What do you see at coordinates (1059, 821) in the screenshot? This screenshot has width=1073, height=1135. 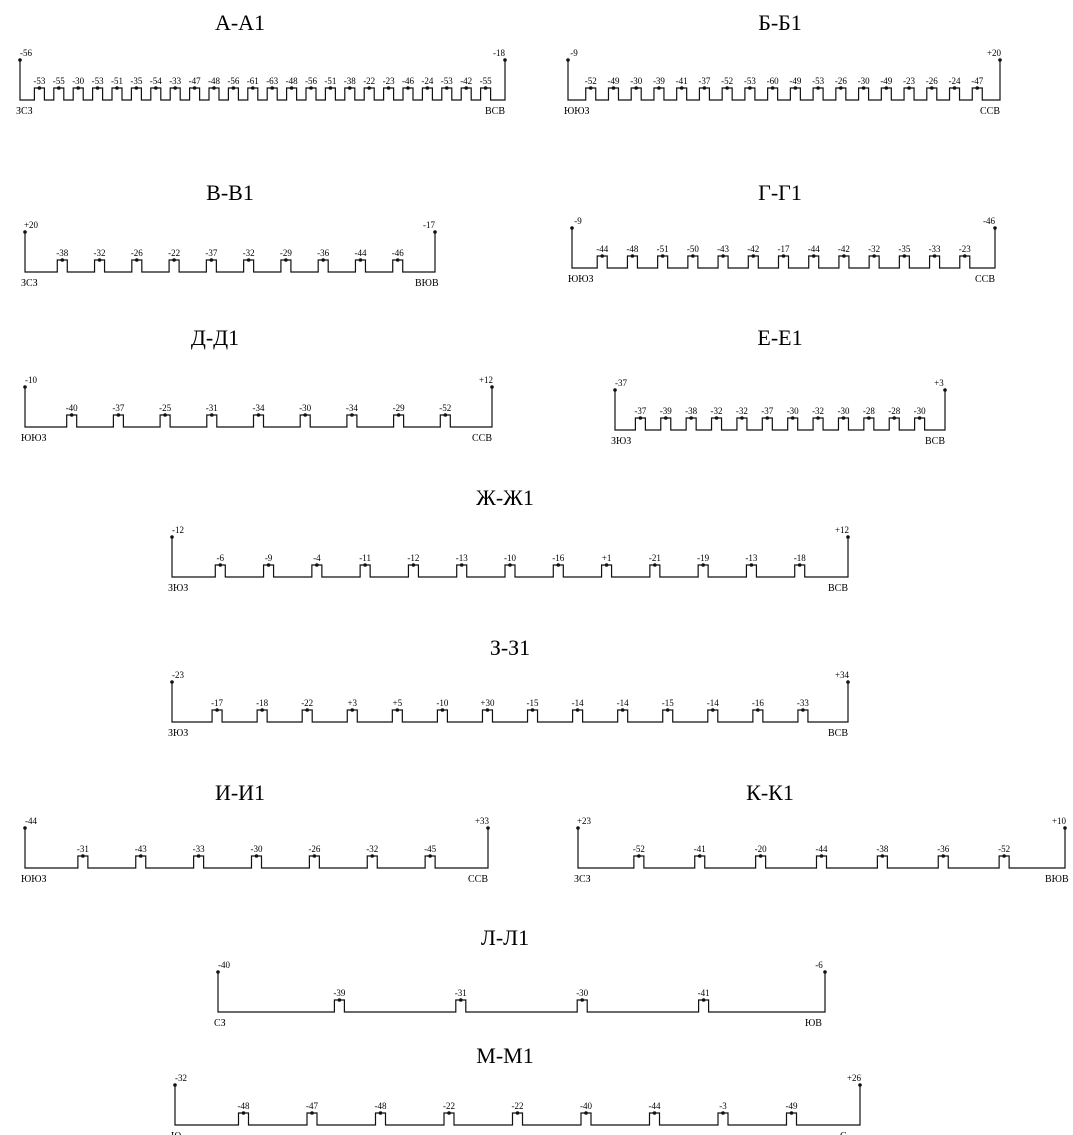 I see `elevation-label: +10` at bounding box center [1059, 821].